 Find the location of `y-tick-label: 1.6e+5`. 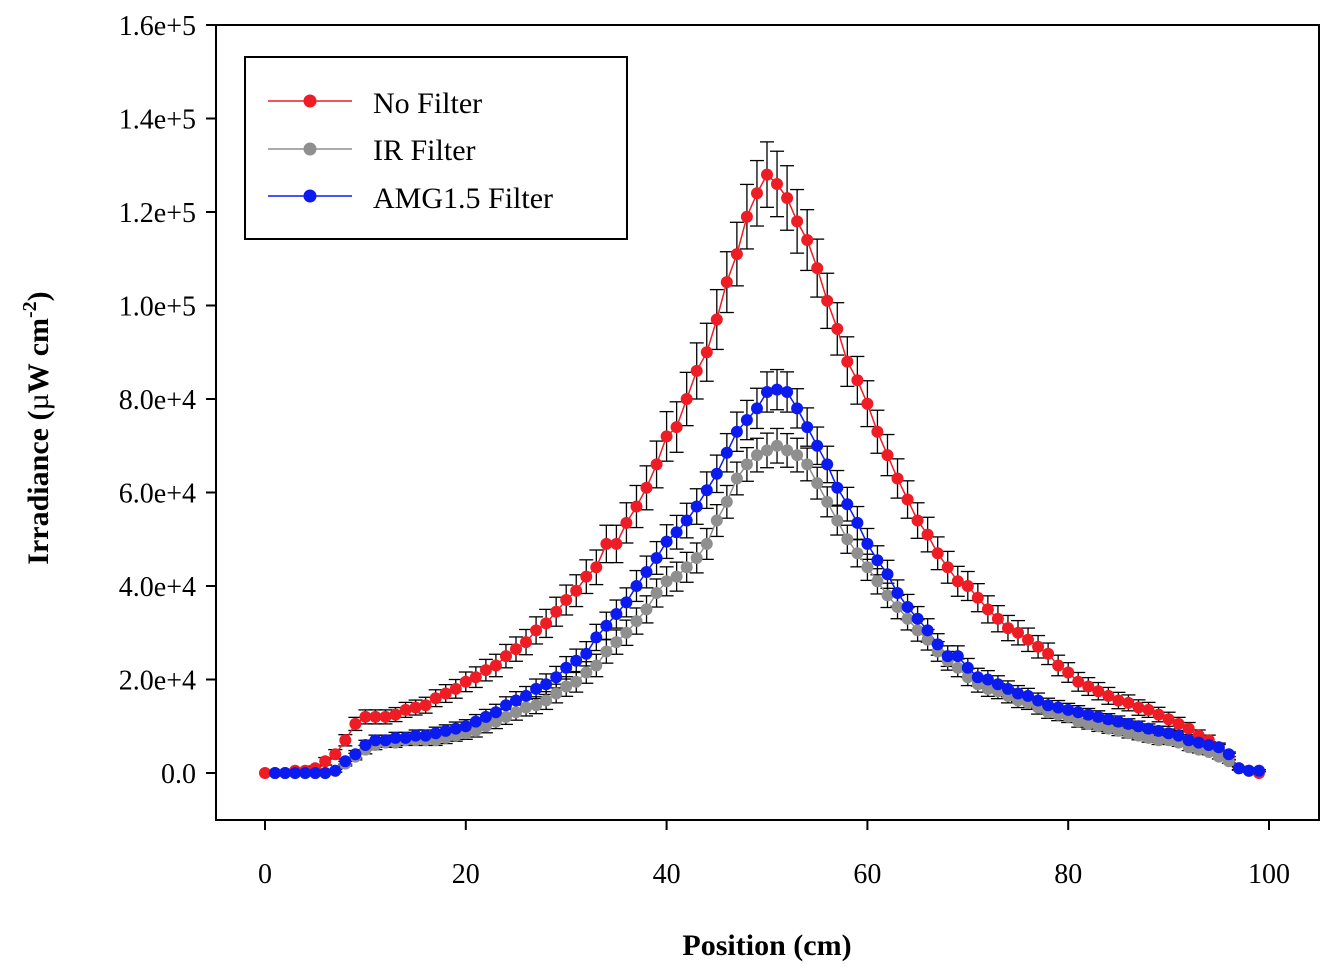

y-tick-label: 1.6e+5 is located at coordinates (157, 26).